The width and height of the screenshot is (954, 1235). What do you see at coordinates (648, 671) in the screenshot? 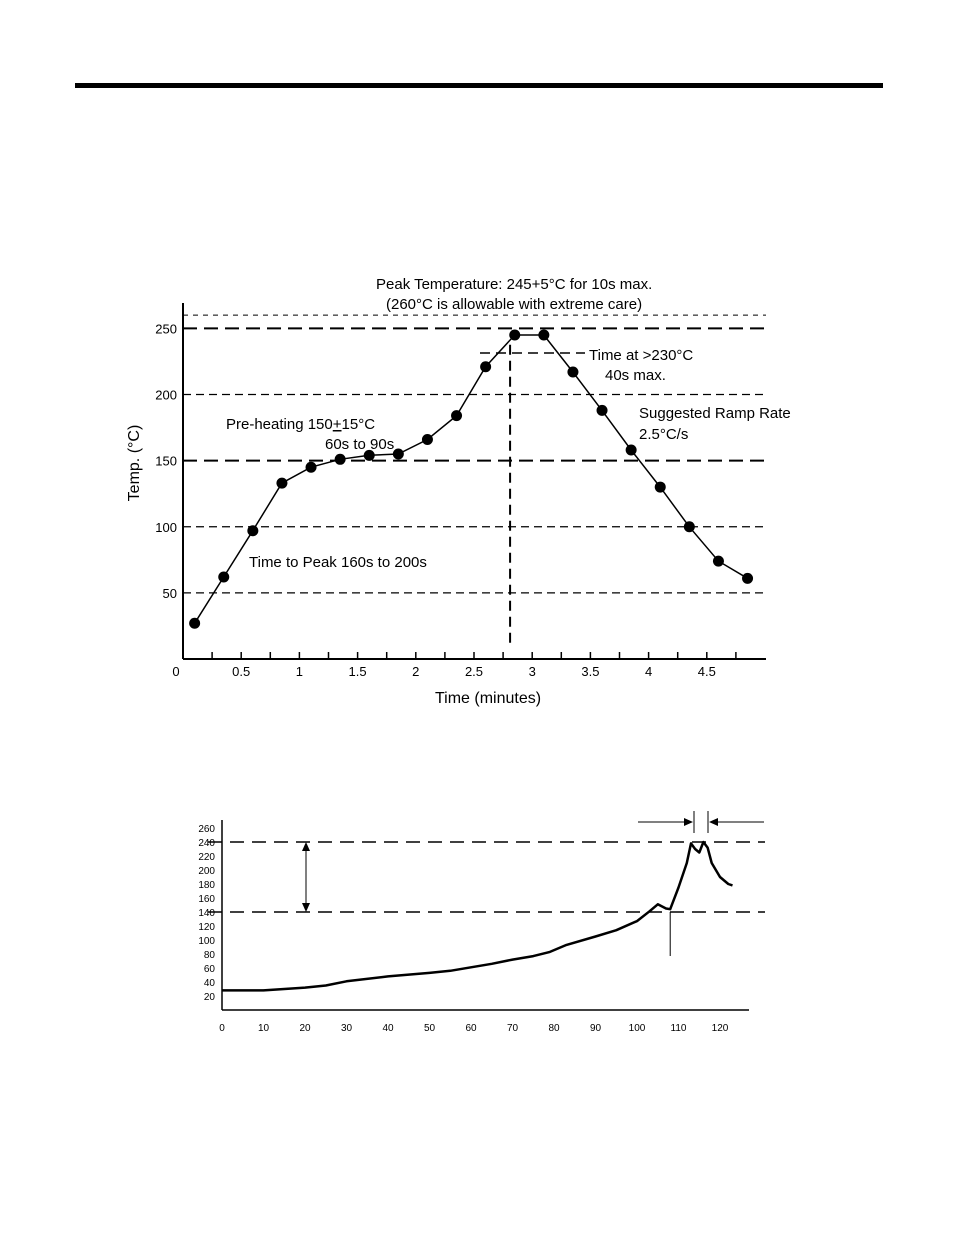
I see `x-tick-4: 4` at bounding box center [648, 671].